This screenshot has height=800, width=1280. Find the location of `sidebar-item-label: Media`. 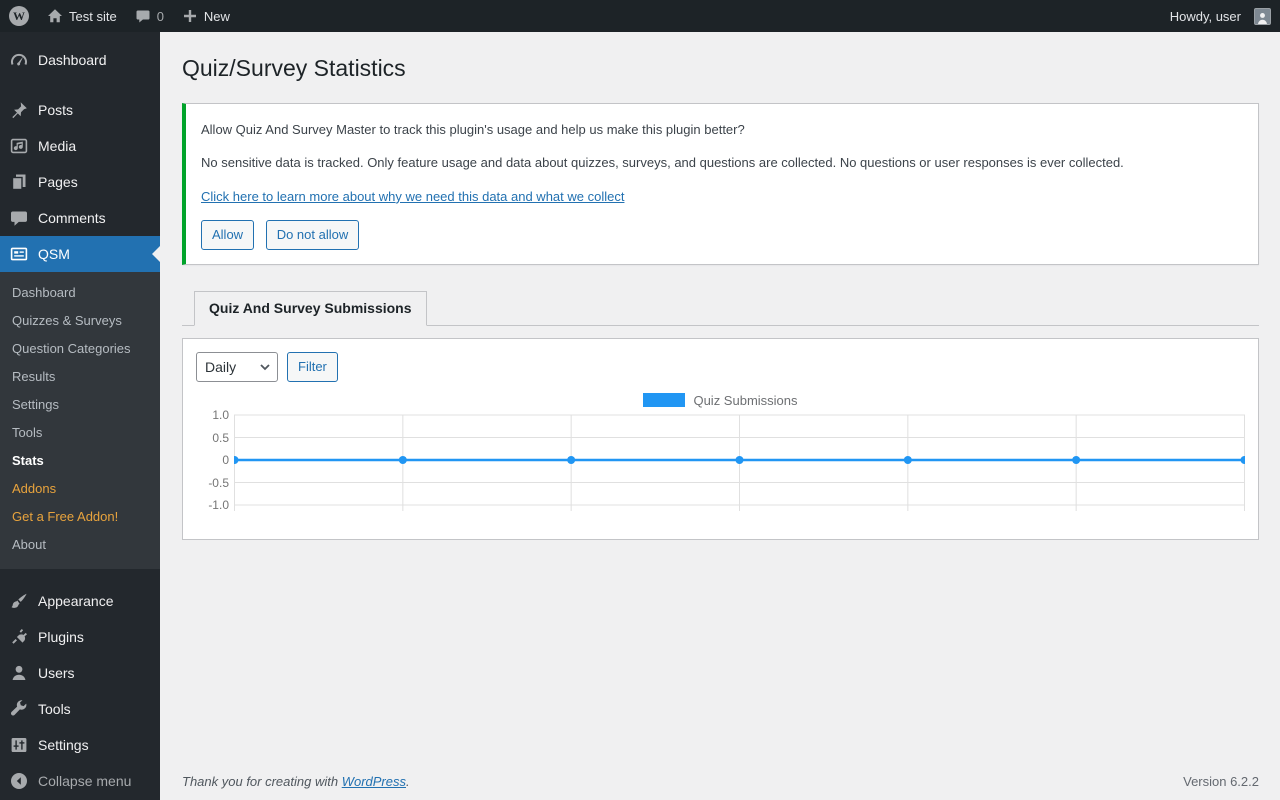

sidebar-item-label: Media is located at coordinates (57, 146).